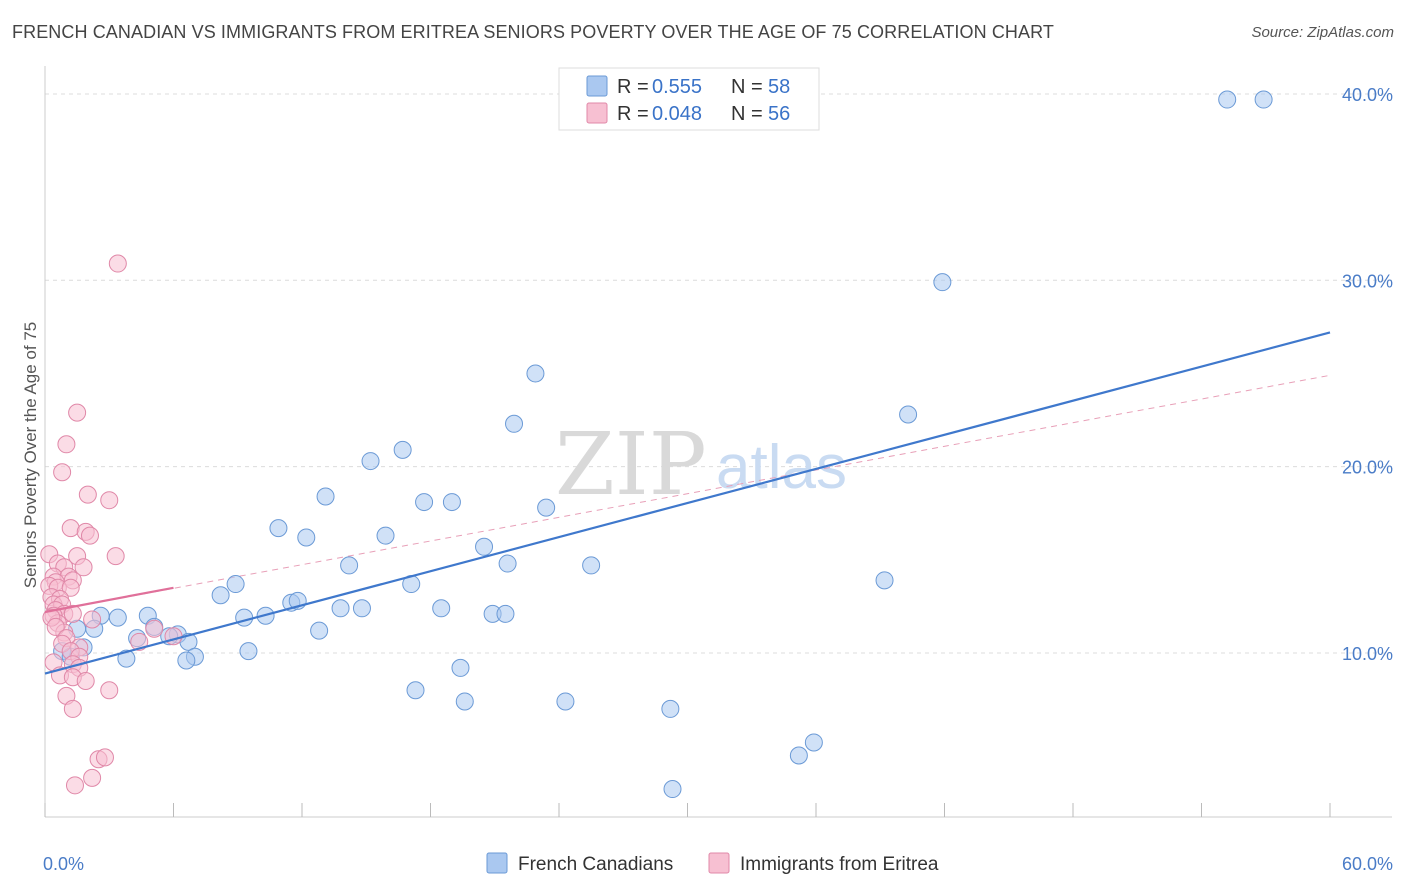 The height and width of the screenshot is (892, 1406). Describe the element at coordinates (1367, 281) in the screenshot. I see `y-tick-label: 30.0%` at that location.